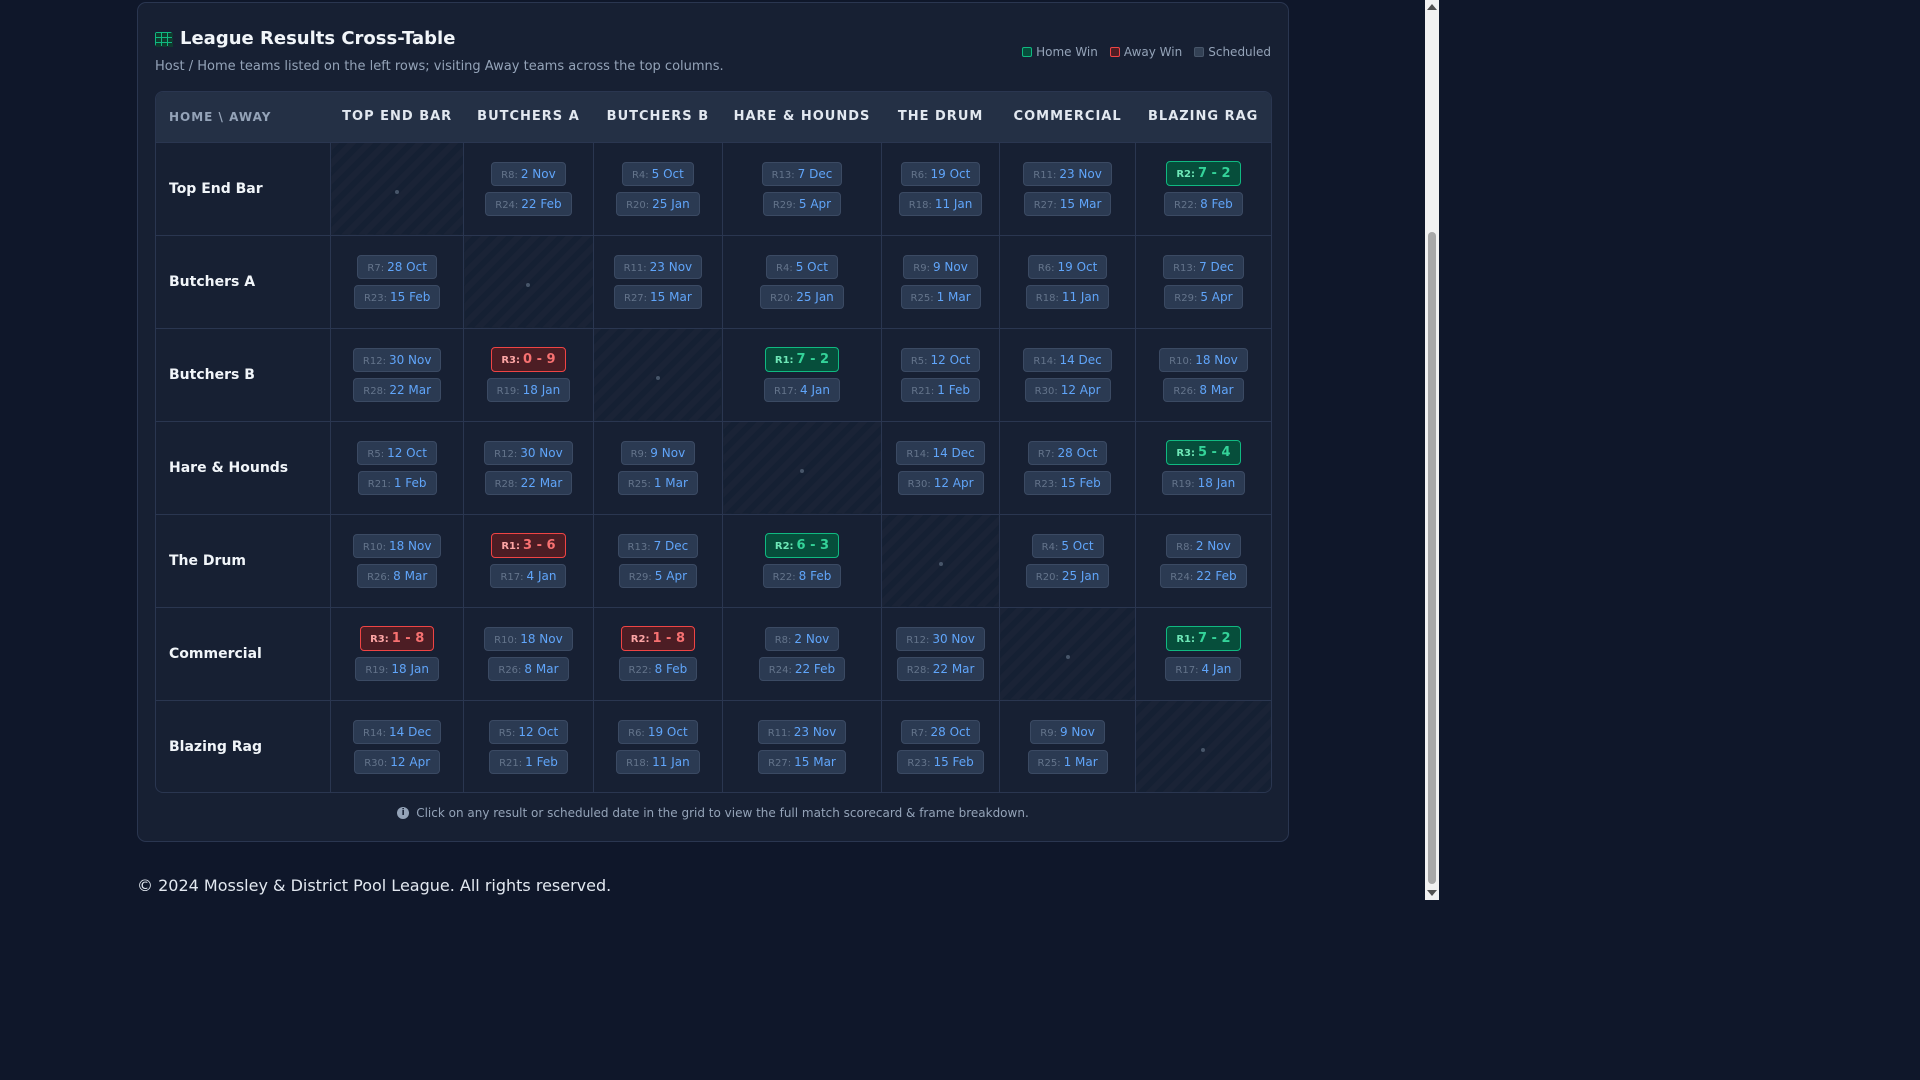 This screenshot has width=1920, height=1080. I want to click on fixture-value: 25 Jan, so click(671, 203).